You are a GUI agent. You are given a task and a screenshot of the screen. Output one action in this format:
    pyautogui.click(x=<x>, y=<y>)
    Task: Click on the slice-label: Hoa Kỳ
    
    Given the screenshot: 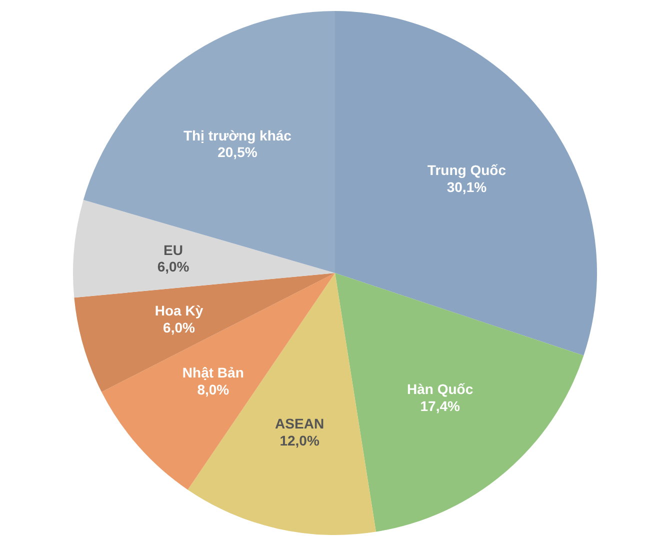 What is the action you would take?
    pyautogui.click(x=179, y=310)
    